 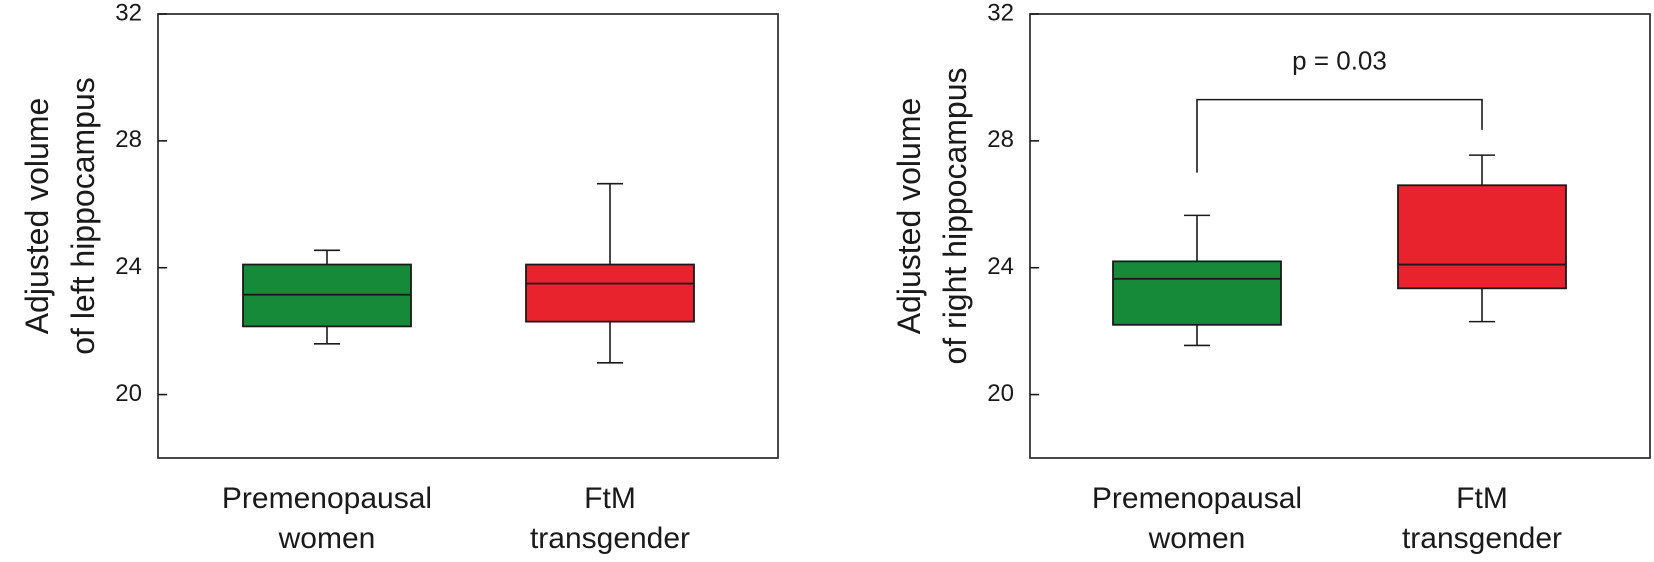 I want to click on significance-bracket, so click(x=1339, y=135).